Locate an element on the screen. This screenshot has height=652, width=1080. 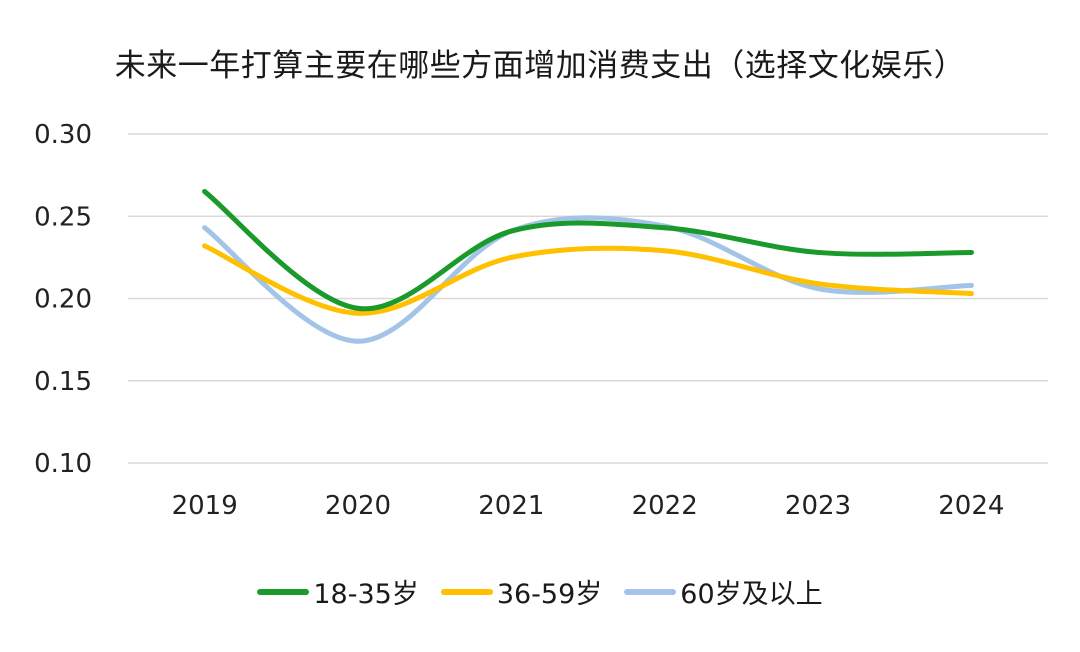
x-tick-label: 2020 is located at coordinates (358, 506).